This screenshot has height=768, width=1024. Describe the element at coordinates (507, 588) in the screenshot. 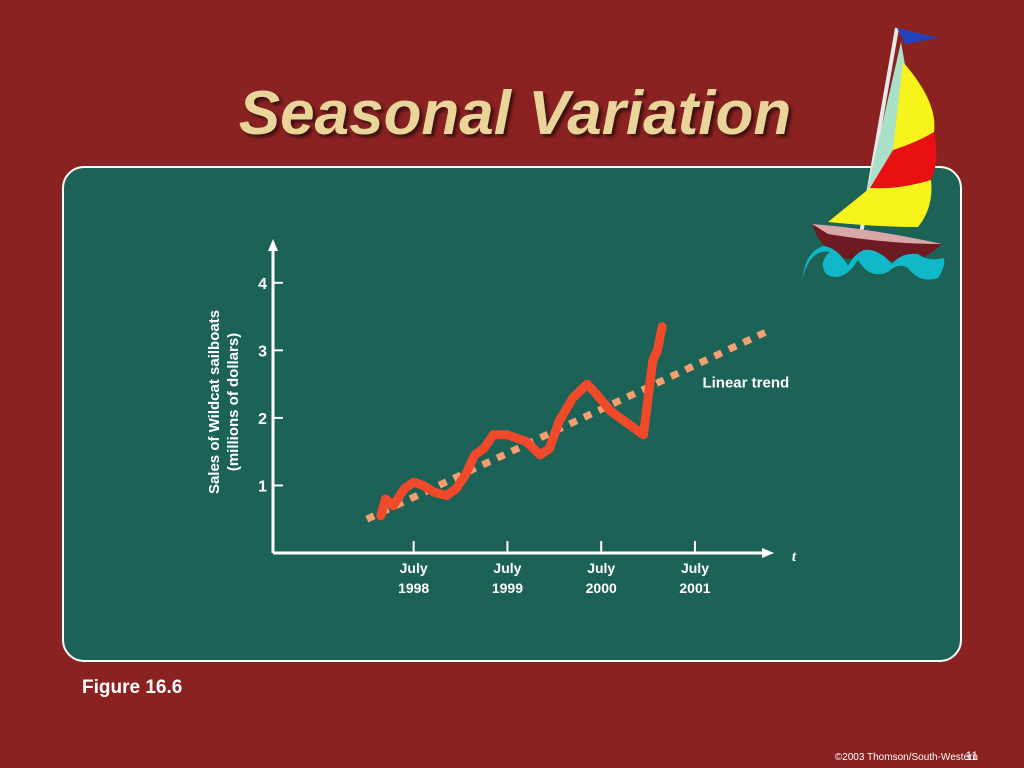

I see `x-tick-label-year: 1999` at that location.